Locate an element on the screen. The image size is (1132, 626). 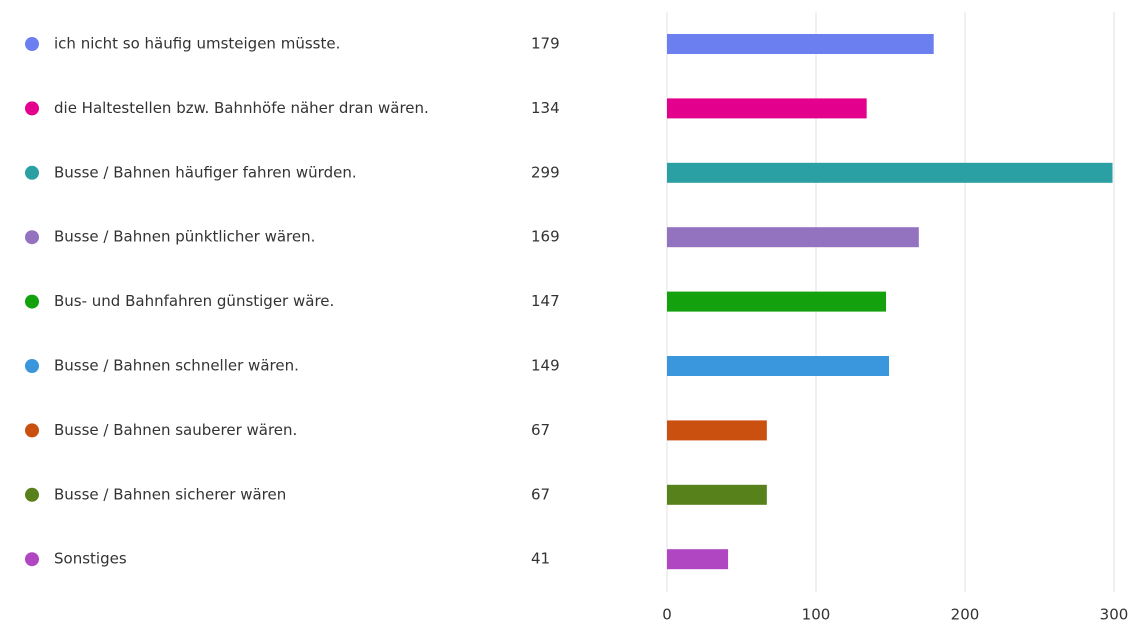
x-tick-label: 100 is located at coordinates (816, 615).